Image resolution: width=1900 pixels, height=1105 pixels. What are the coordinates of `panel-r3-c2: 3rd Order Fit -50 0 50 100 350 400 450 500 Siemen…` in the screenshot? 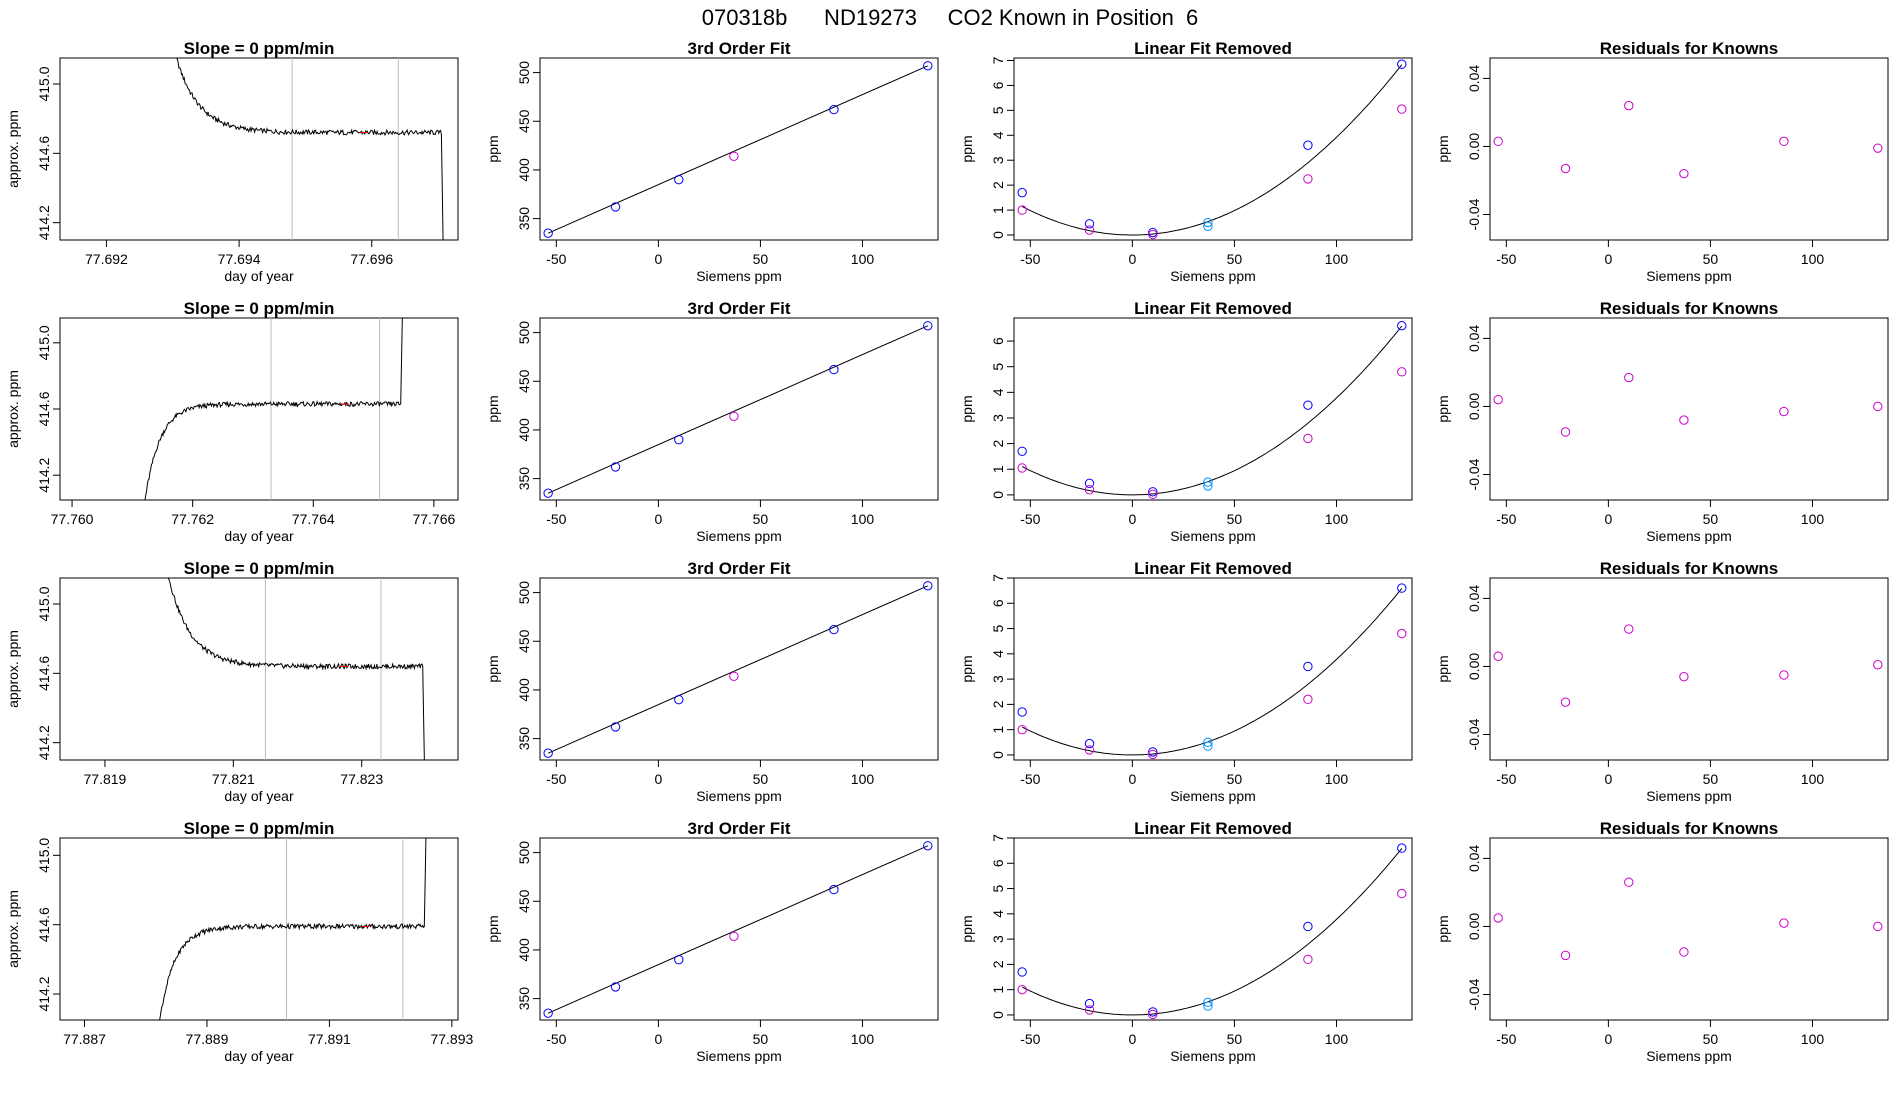 It's located at (712, 681).